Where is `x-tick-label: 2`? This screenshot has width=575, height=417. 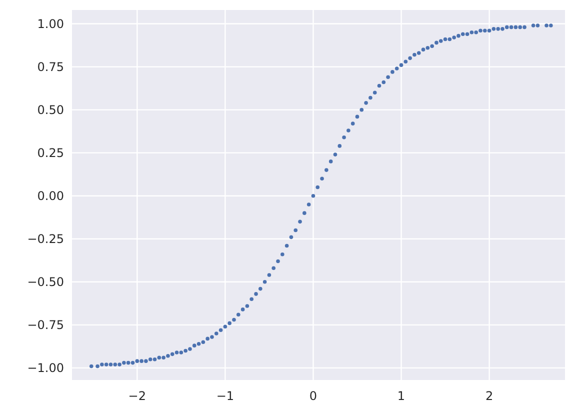 x-tick-label: 2 is located at coordinates (489, 396).